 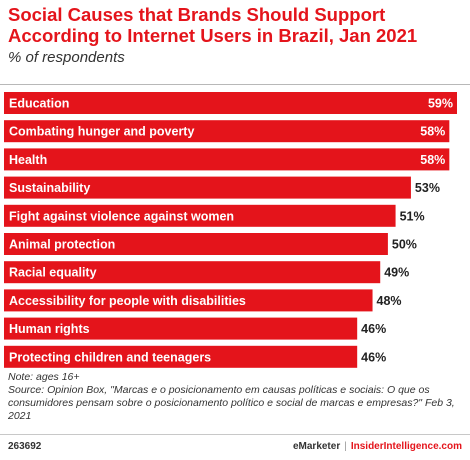 I want to click on top-divider, so click(x=235, y=84).